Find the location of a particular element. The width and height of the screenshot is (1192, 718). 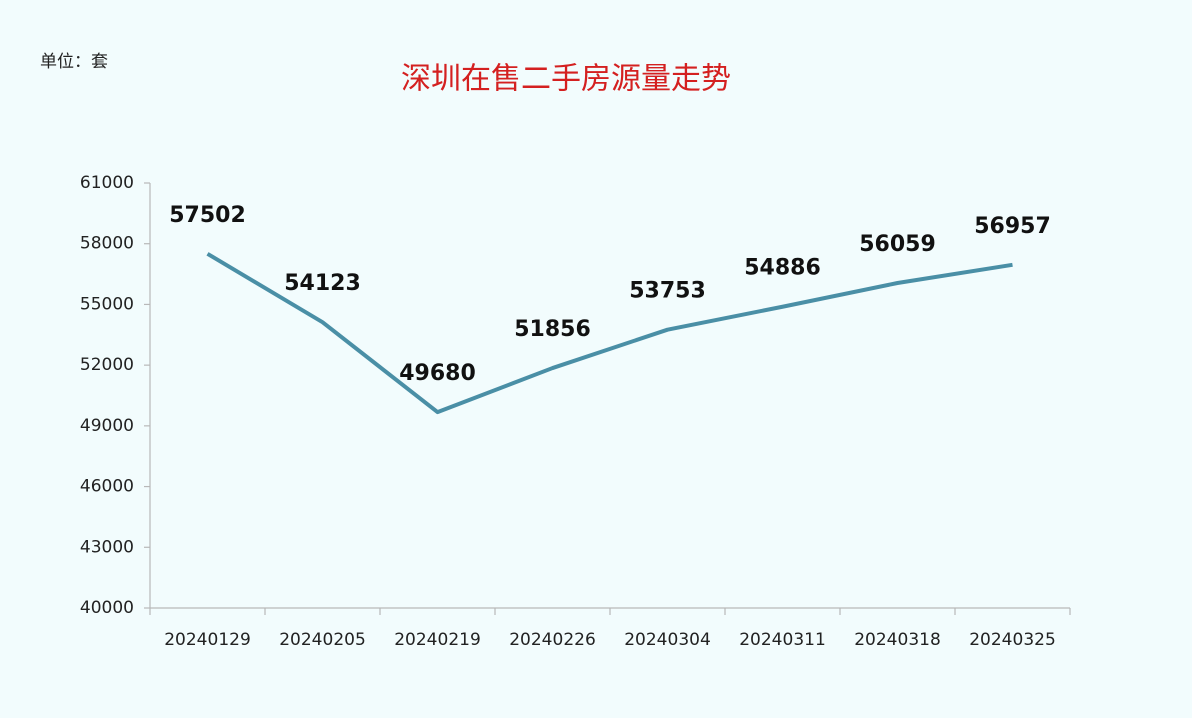

x-tick-label: 20240311 is located at coordinates (782, 640).